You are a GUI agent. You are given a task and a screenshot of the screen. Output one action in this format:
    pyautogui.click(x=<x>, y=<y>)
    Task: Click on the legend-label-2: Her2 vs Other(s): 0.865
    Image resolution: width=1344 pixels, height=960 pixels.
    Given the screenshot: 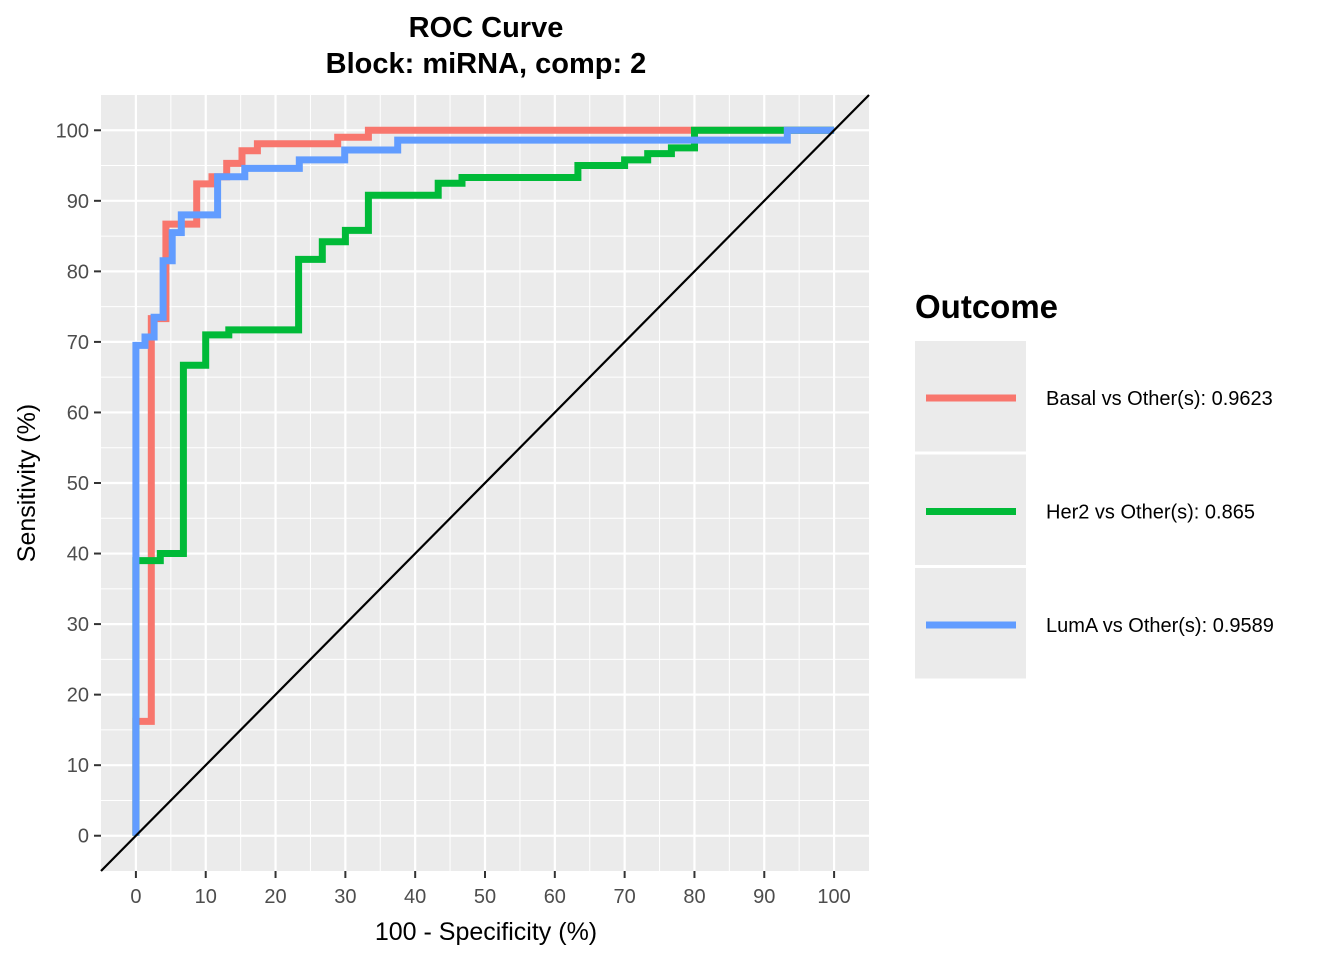 What is the action you would take?
    pyautogui.click(x=1150, y=513)
    